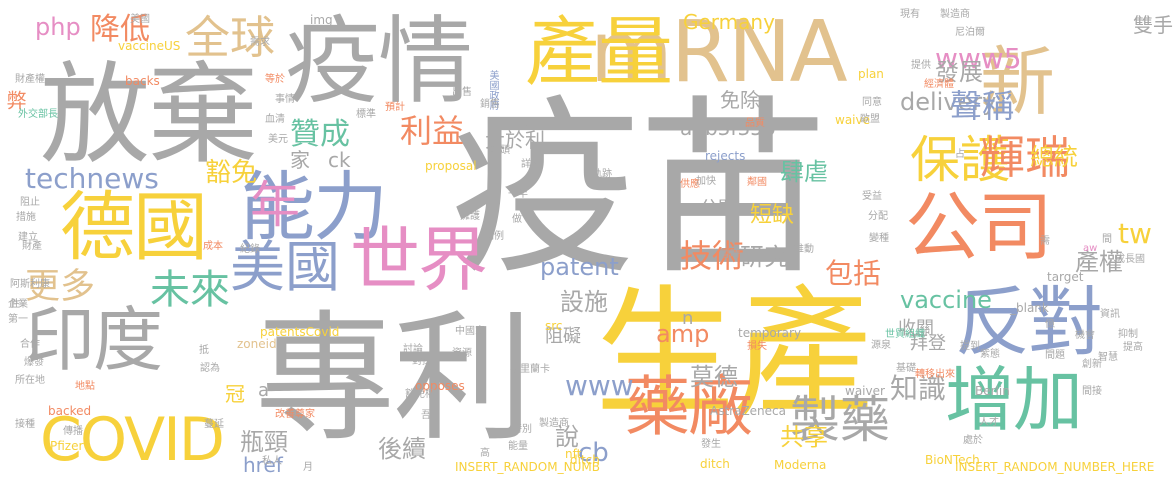 The image size is (1175, 482). What do you see at coordinates (599, 52) in the screenshot?
I see `word-cjk-6: 產量` at bounding box center [599, 52].